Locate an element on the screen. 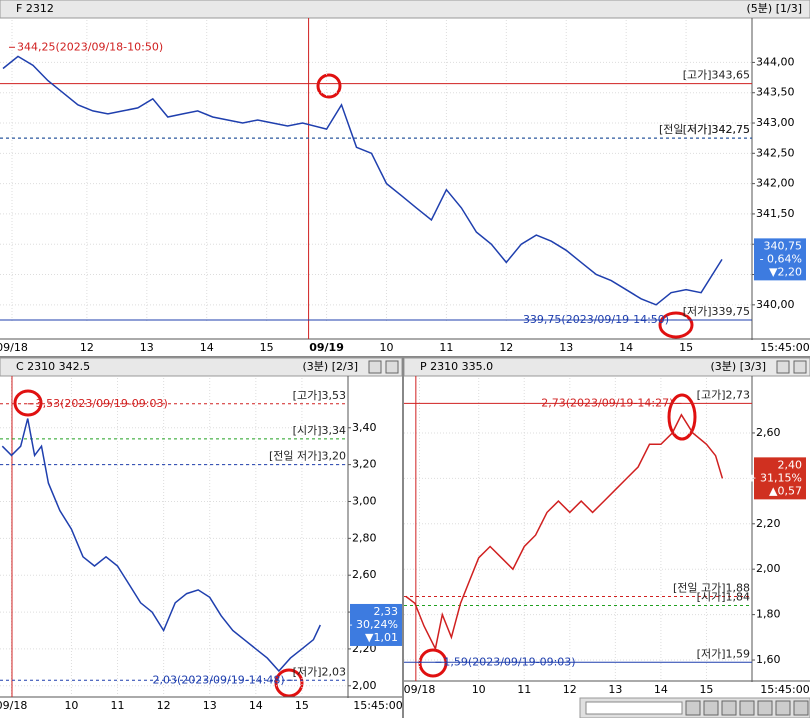 The image size is (810, 722). title-bar is located at coordinates (405, 9).